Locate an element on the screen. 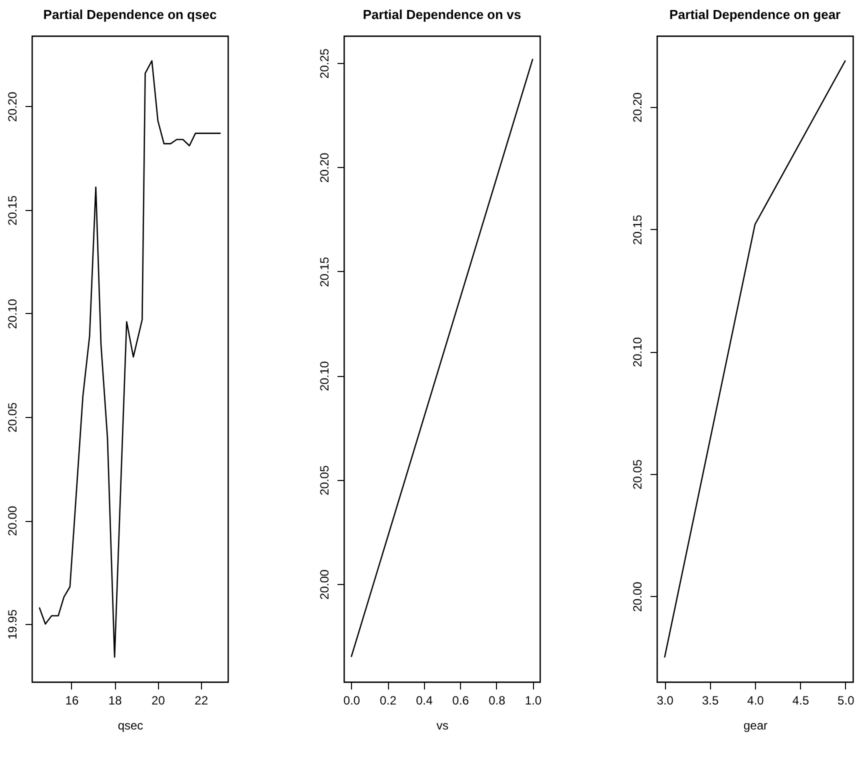 The height and width of the screenshot is (757, 863). x-tick-label: 0.8 is located at coordinates (497, 701).